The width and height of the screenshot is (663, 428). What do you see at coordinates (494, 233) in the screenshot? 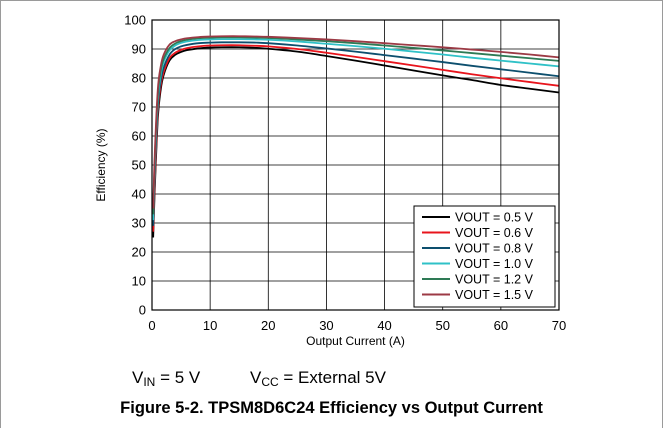
I see `legend-label: VOUT = 0.6 V` at bounding box center [494, 233].